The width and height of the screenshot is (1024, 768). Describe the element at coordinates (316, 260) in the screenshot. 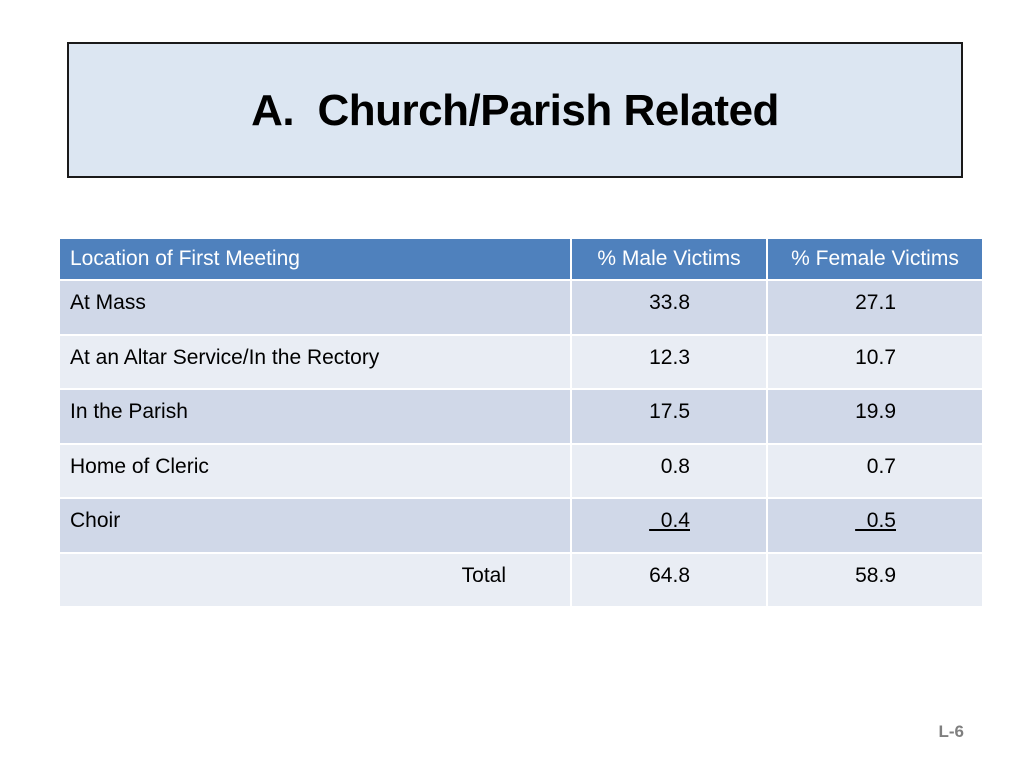

I see `header-location: Location of First Meeting` at that location.